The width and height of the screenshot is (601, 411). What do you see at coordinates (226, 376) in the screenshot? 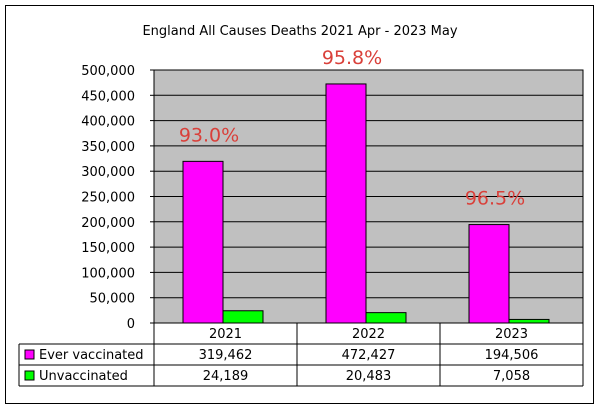
I see `data-label: 24,189` at bounding box center [226, 376].